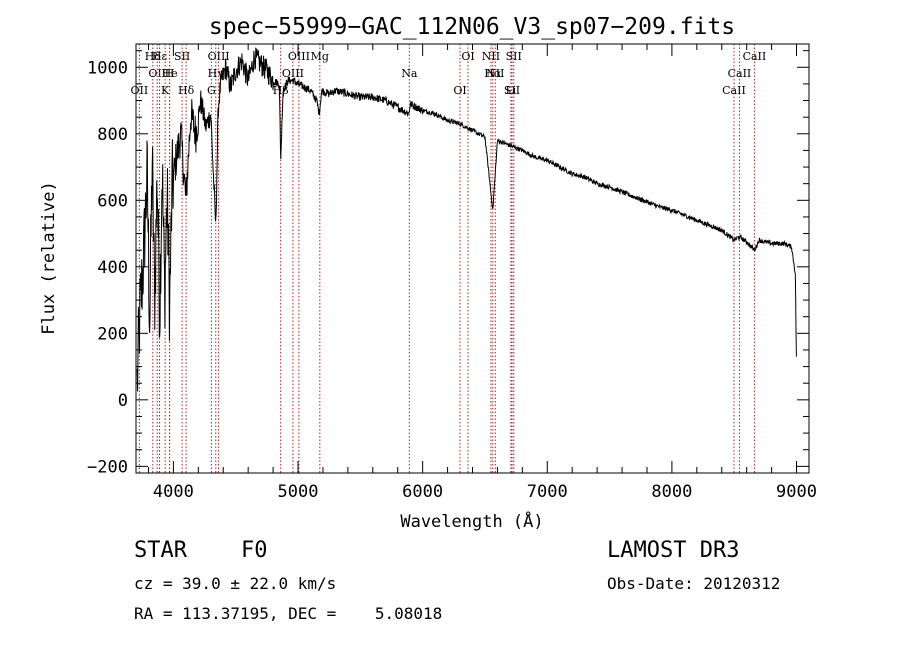 The width and height of the screenshot is (900, 649). I want to click on chart-title: spec−55999−GAC_112N06_V3_sp07−209.fits, so click(472, 27).